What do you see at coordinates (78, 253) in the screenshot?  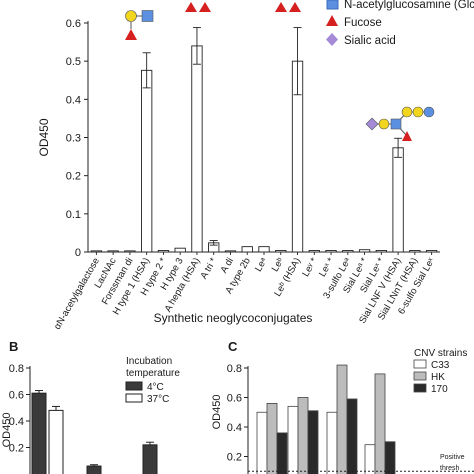 I see `y-tick-label: 0` at bounding box center [78, 253].